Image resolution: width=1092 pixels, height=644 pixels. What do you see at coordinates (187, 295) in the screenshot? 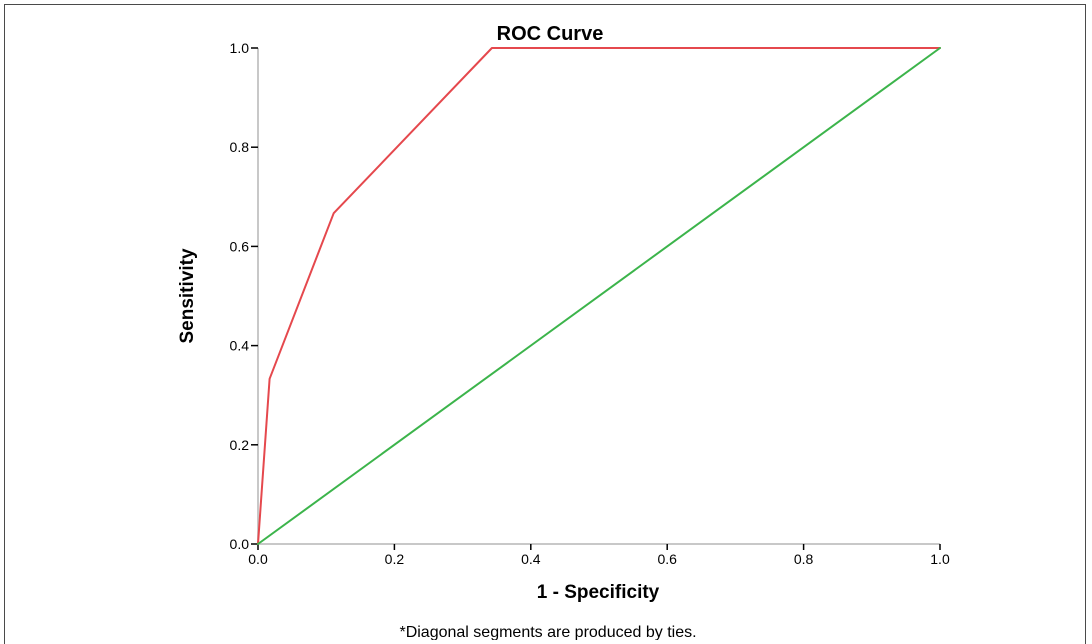
I see `y-axis-label: Sensitivity` at bounding box center [187, 295].